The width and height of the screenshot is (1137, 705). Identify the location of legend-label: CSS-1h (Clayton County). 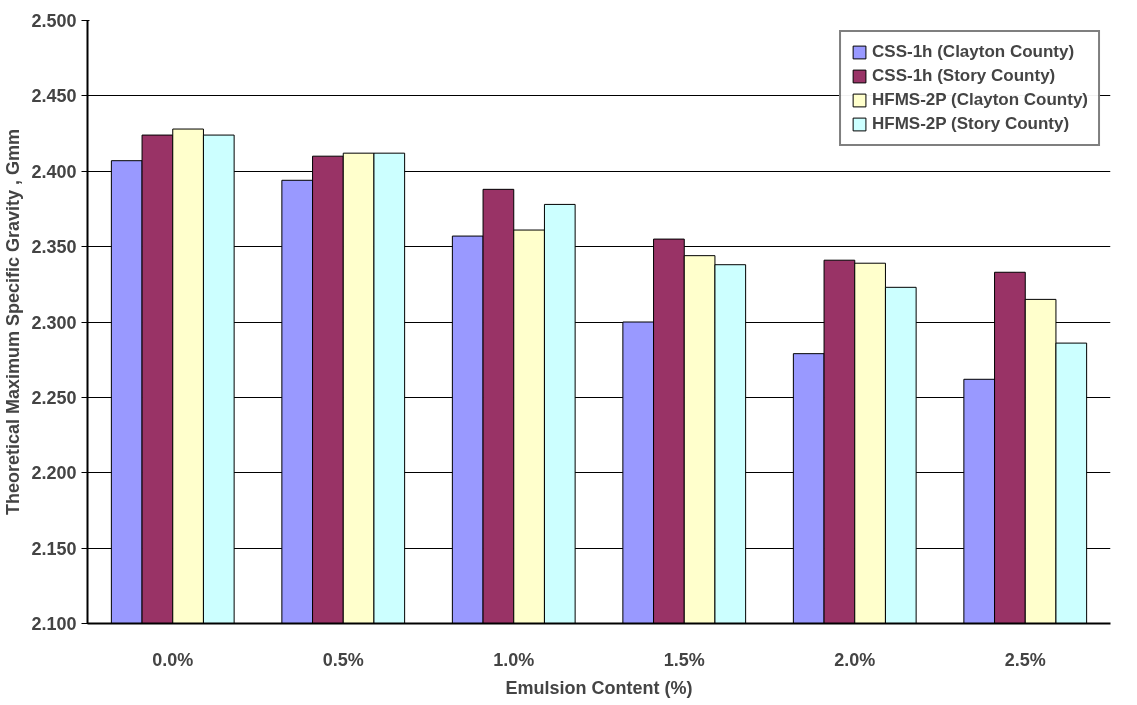
(973, 52).